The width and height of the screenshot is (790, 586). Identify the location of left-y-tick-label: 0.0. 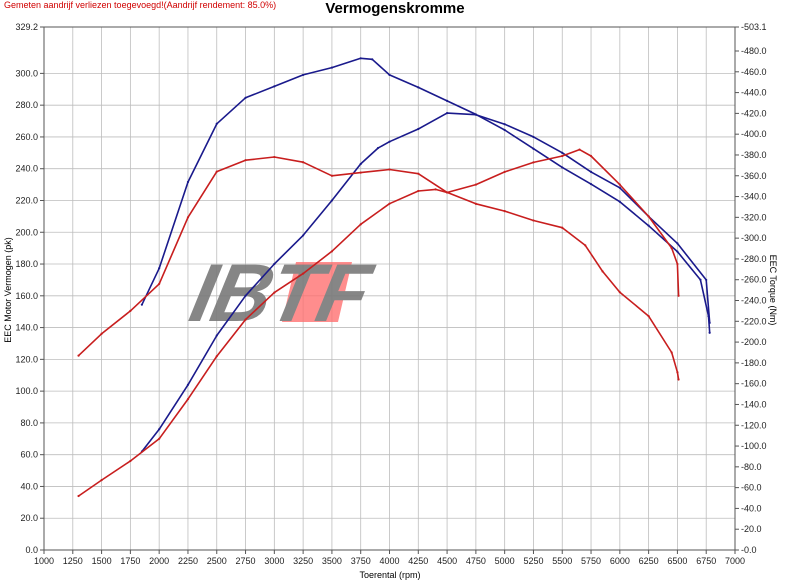
(31, 550).